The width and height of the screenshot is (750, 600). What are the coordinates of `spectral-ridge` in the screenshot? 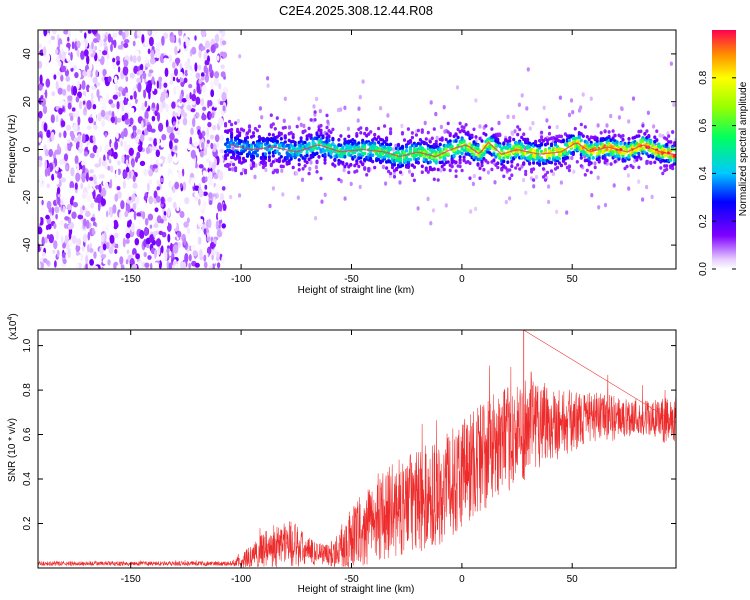 It's located at (451, 149).